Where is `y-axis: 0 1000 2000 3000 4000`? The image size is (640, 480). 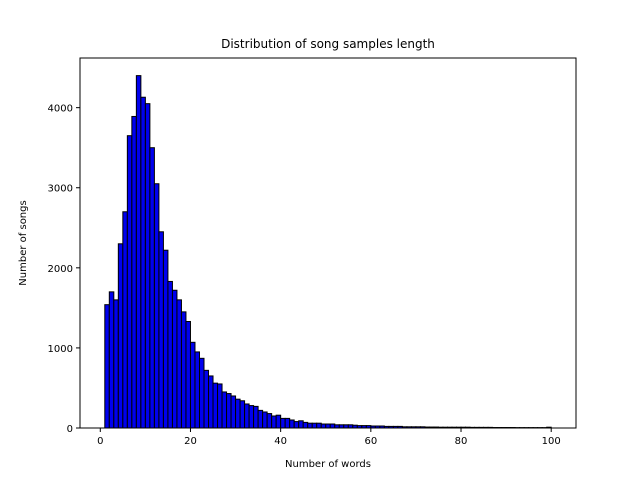
y-axis: 0 1000 2000 3000 4000 is located at coordinates (64, 269).